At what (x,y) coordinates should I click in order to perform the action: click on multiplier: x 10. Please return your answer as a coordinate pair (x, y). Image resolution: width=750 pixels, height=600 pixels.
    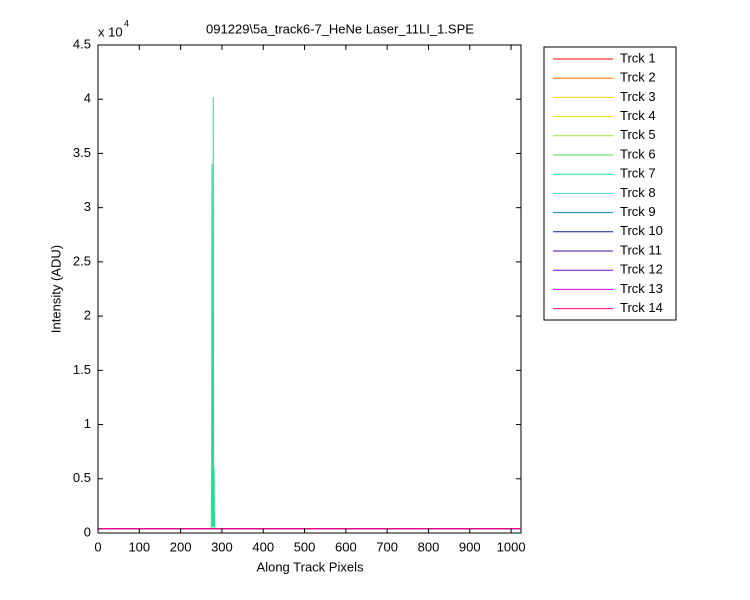
    Looking at the image, I should click on (110, 31).